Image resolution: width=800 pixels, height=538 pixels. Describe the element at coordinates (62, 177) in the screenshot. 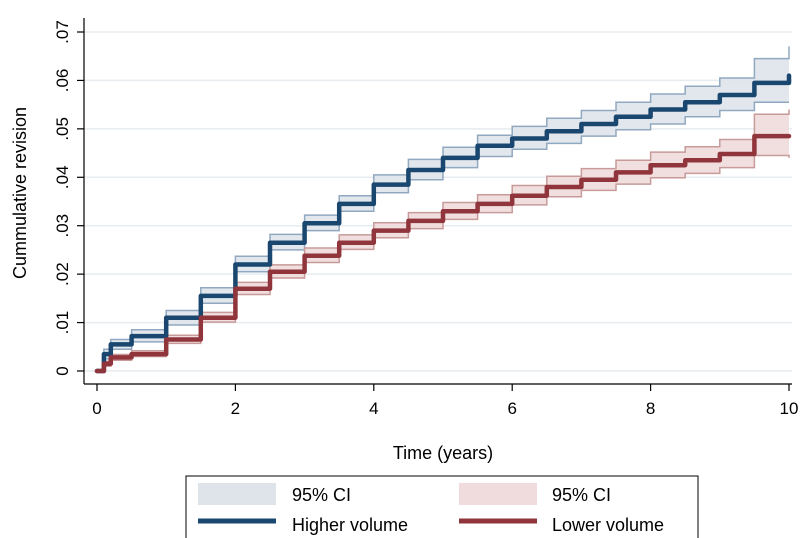

I see `y-tick-label: .04` at that location.